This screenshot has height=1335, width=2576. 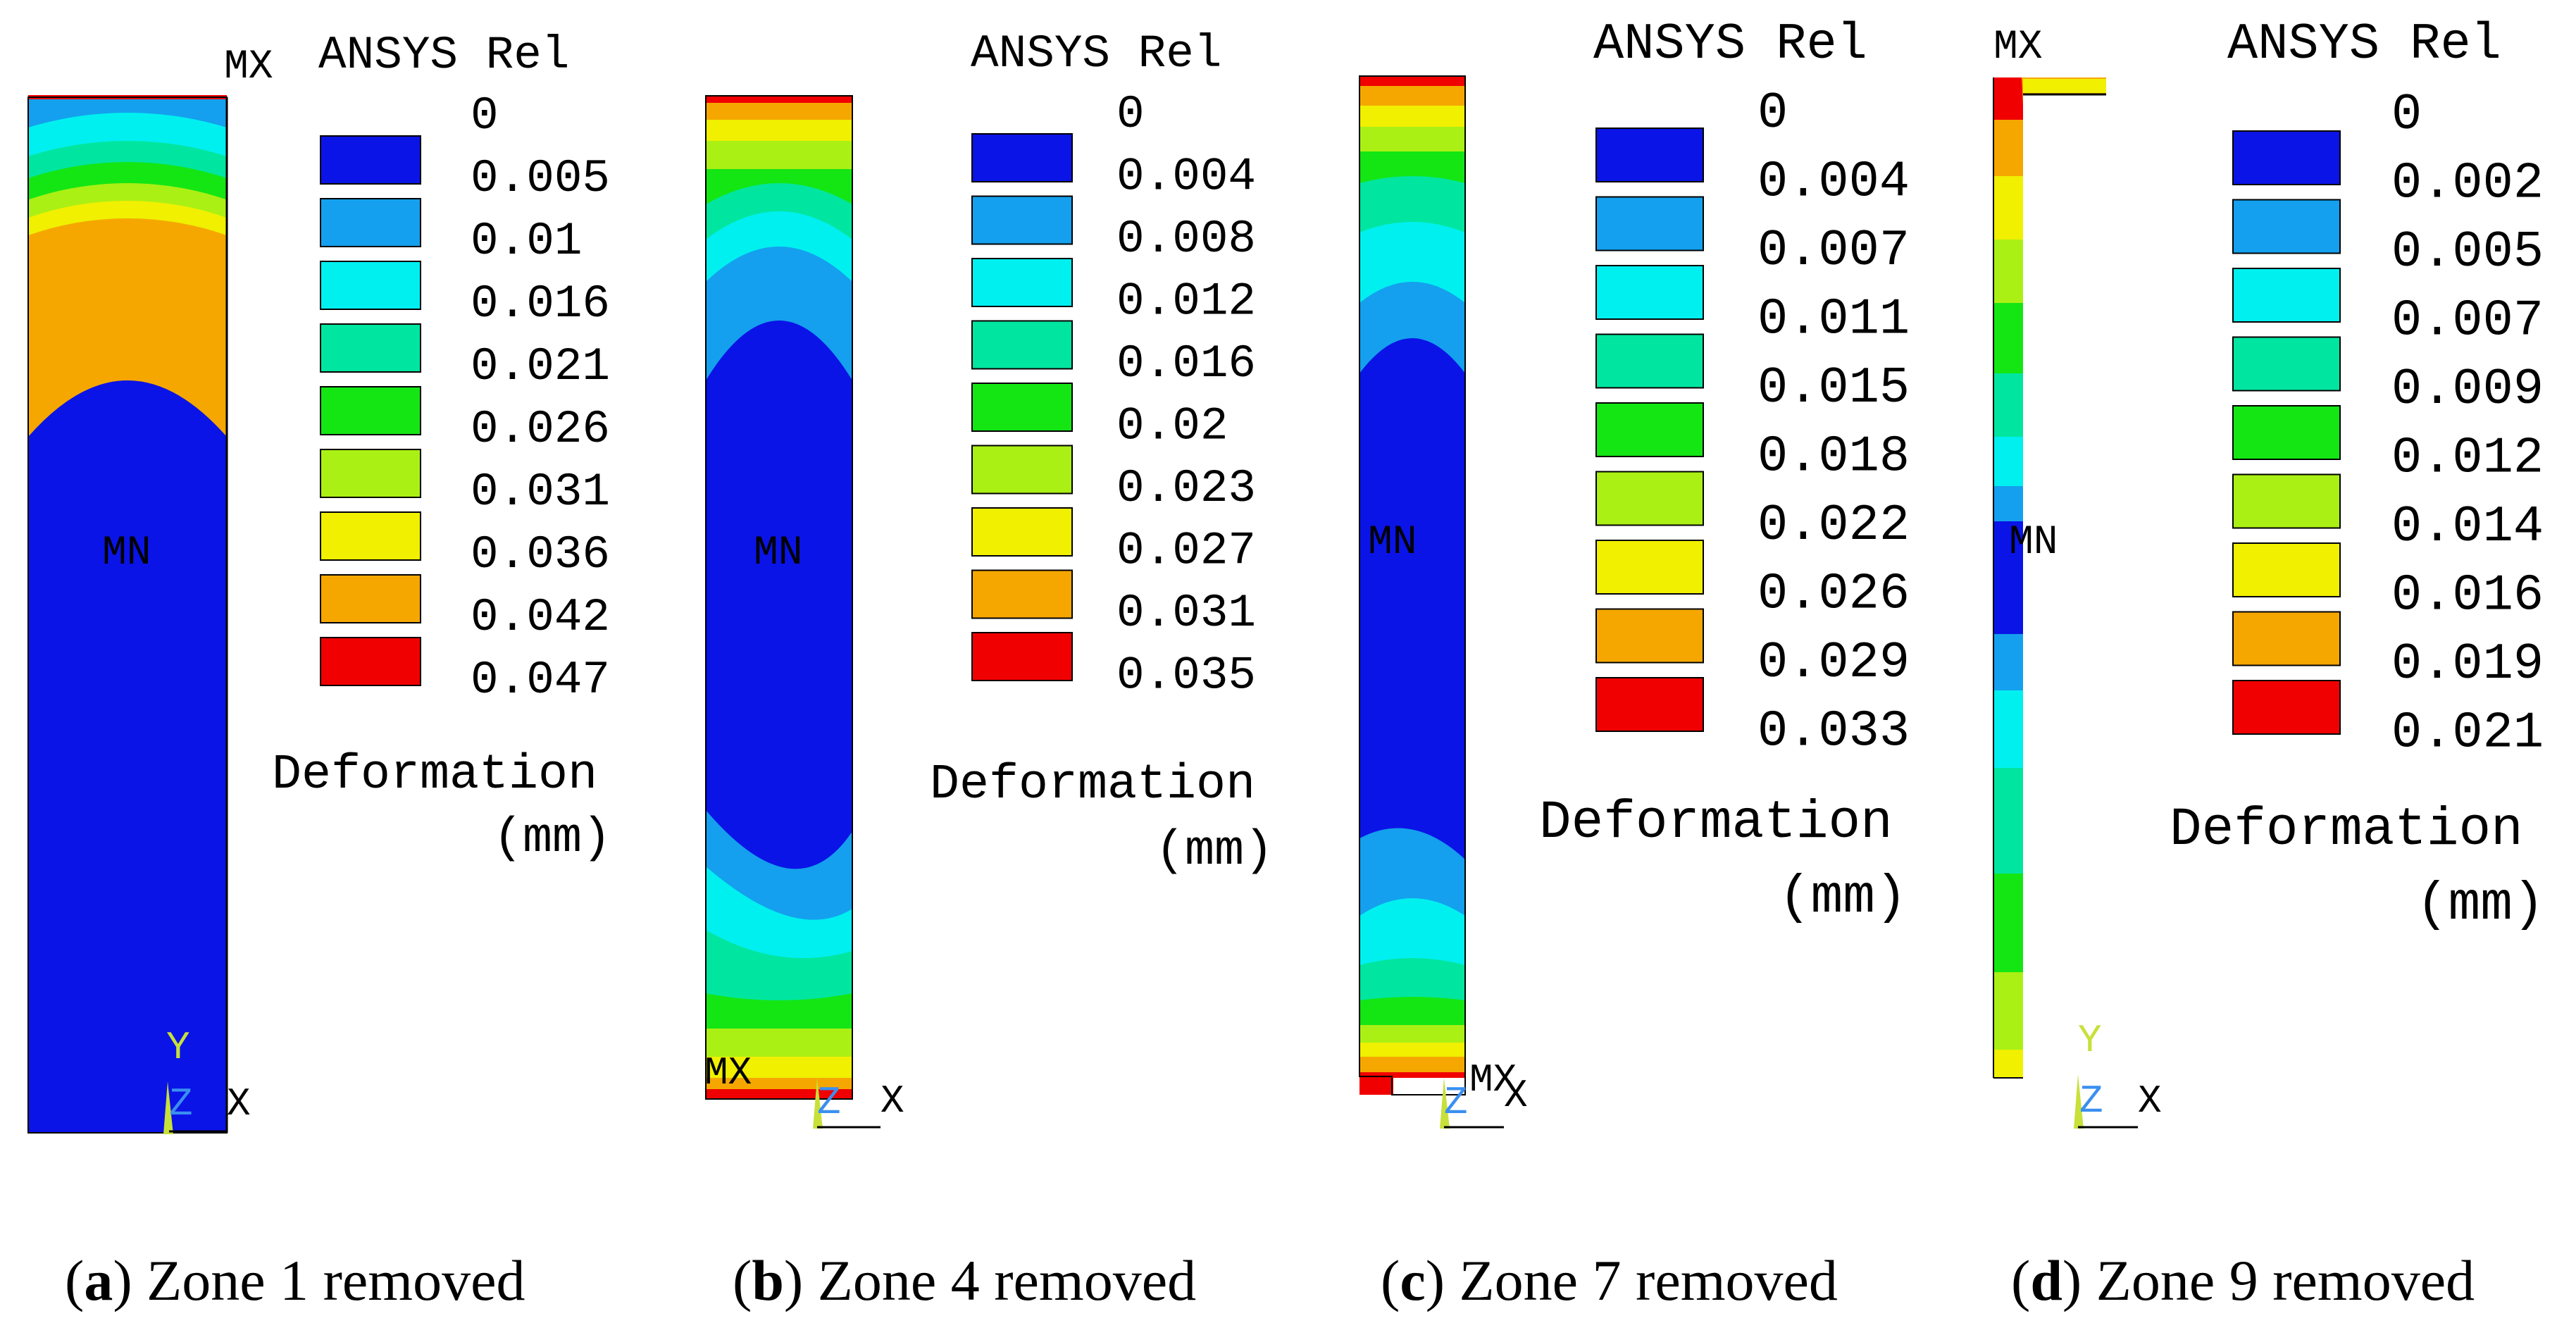 What do you see at coordinates (2467, 252) in the screenshot?
I see `legend-value-2: 0.005` at bounding box center [2467, 252].